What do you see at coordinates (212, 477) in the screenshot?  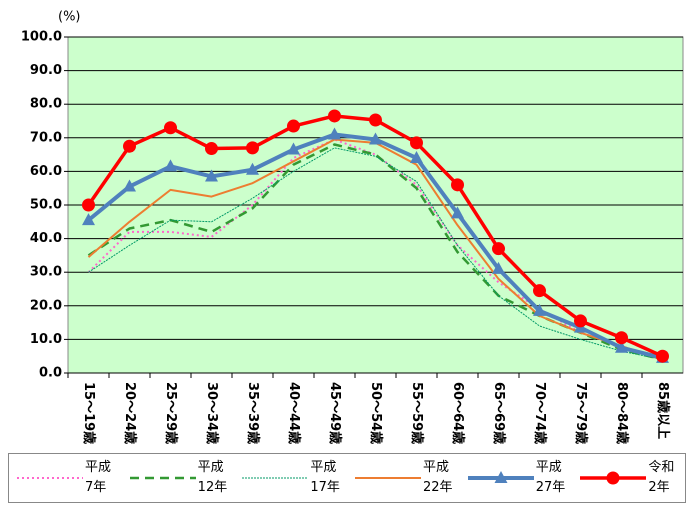 I see `legend-label: 平成12年` at bounding box center [212, 477].